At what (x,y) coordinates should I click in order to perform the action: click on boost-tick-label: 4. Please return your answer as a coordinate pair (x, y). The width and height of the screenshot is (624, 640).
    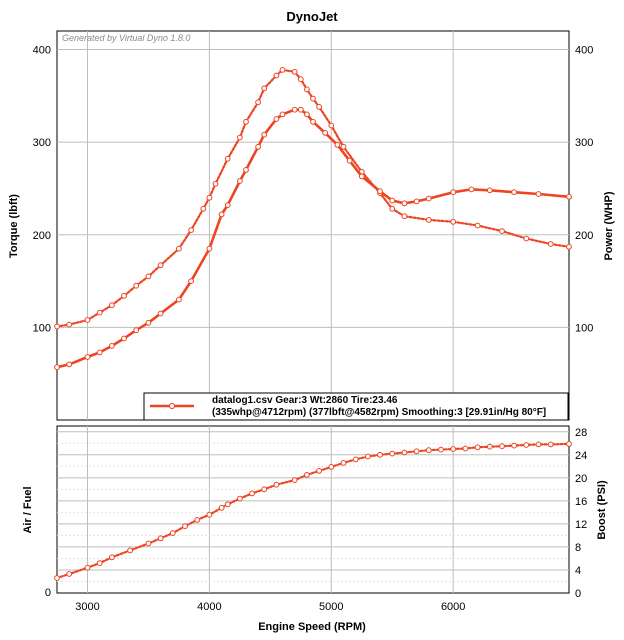
    Looking at the image, I should click on (578, 571).